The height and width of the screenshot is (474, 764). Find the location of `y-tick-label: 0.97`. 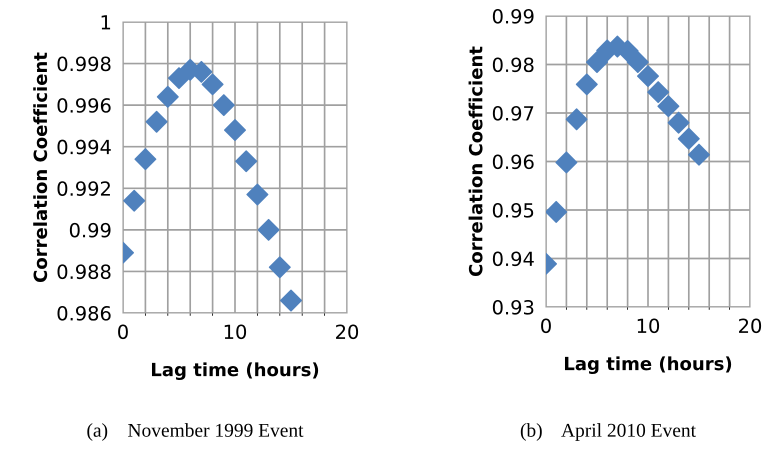

y-tick-label: 0.97 is located at coordinates (513, 113).